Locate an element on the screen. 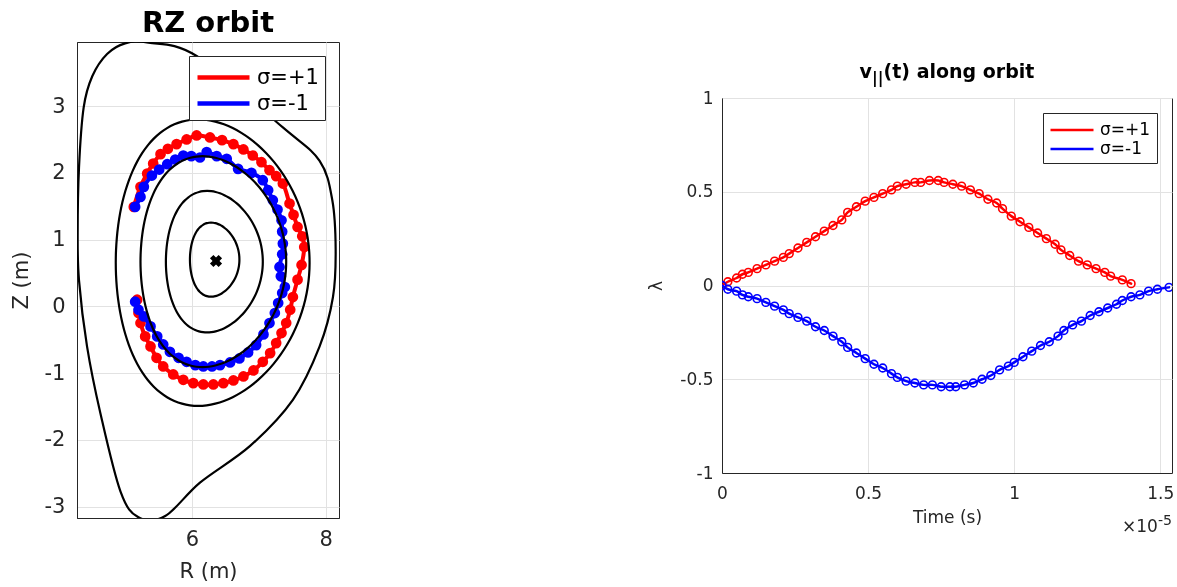 The image size is (1177, 587). x-tick-label: 8 is located at coordinates (326, 538).